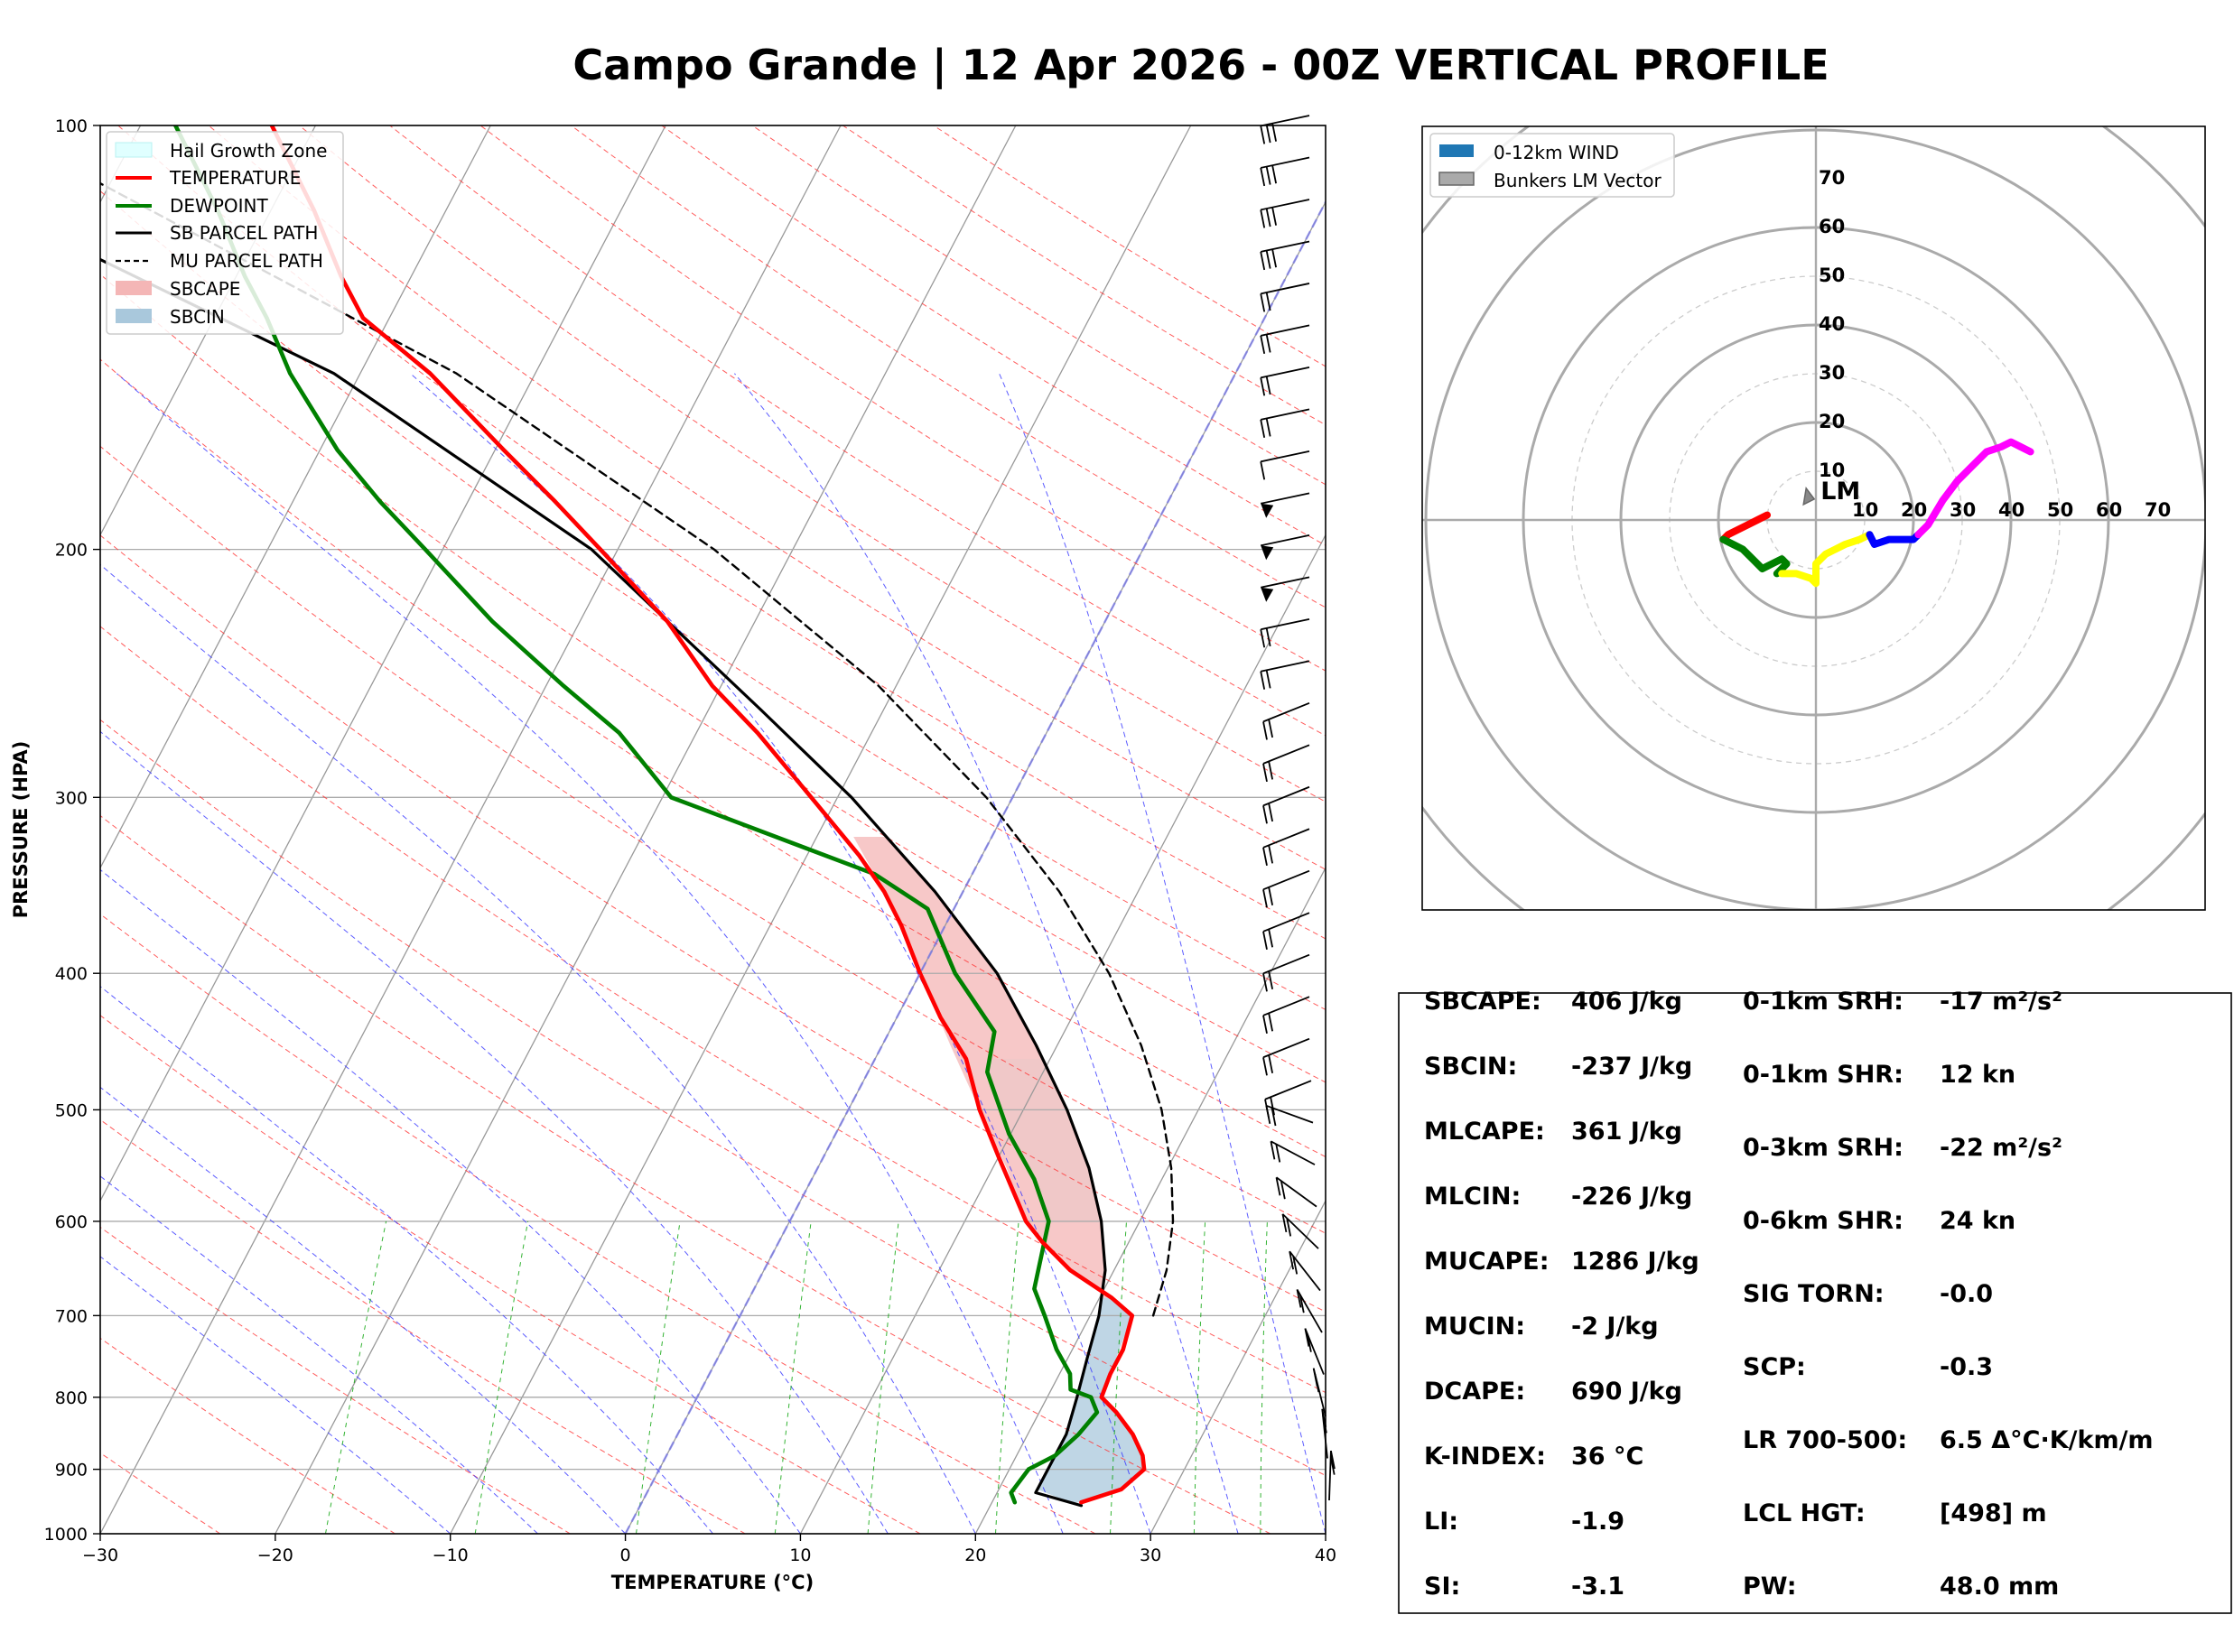 The image size is (2234, 1652). Describe the element at coordinates (1631, 1197) in the screenshot. I see `index-value: -226 J/kg` at that location.